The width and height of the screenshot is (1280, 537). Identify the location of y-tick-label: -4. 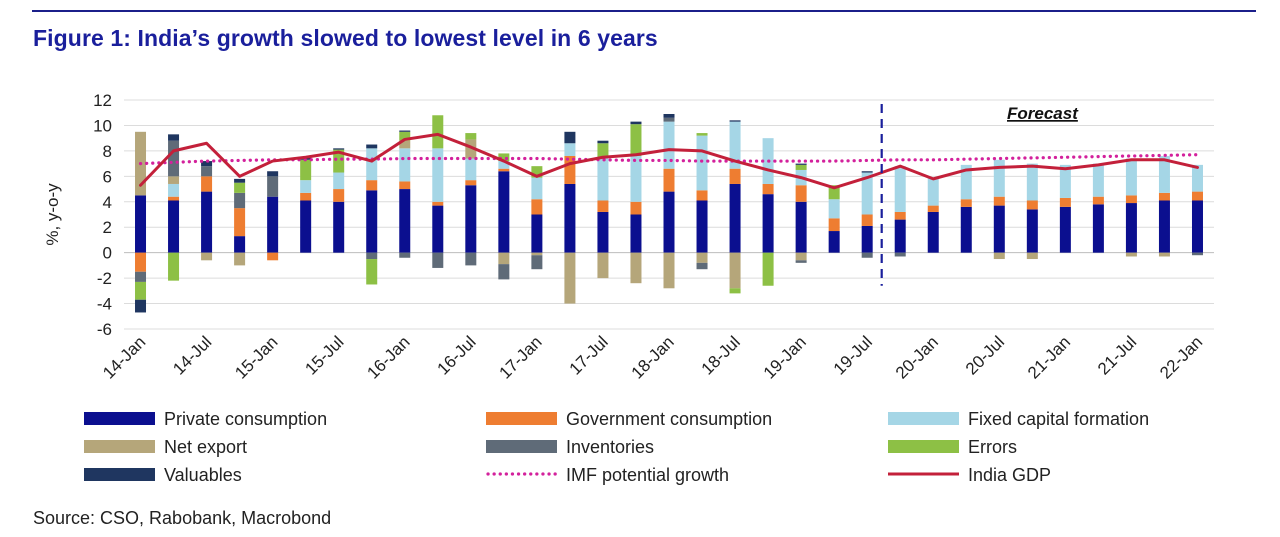
(104, 304).